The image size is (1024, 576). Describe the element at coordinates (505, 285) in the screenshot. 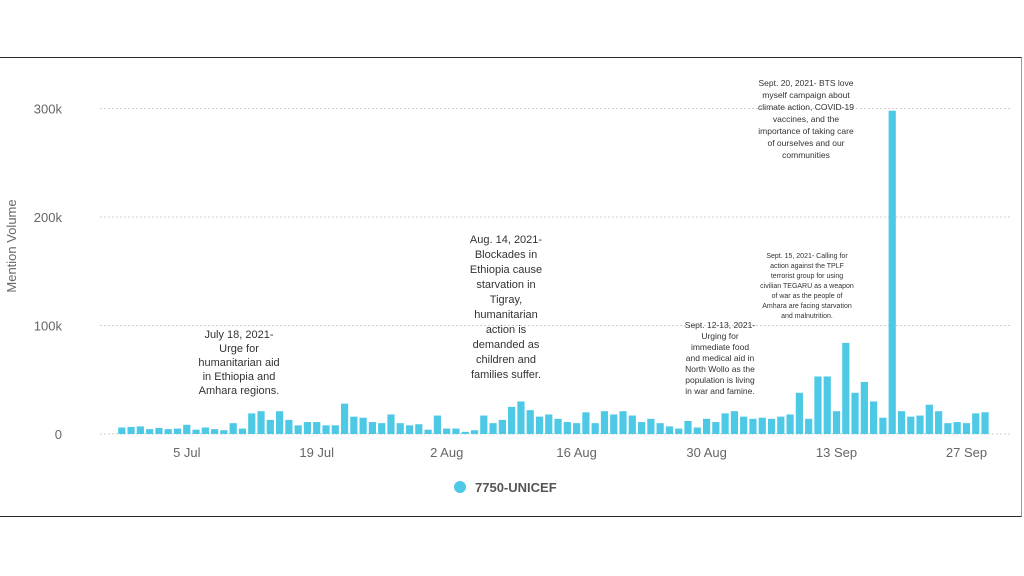

I see `annotation-line: starvation in` at that location.